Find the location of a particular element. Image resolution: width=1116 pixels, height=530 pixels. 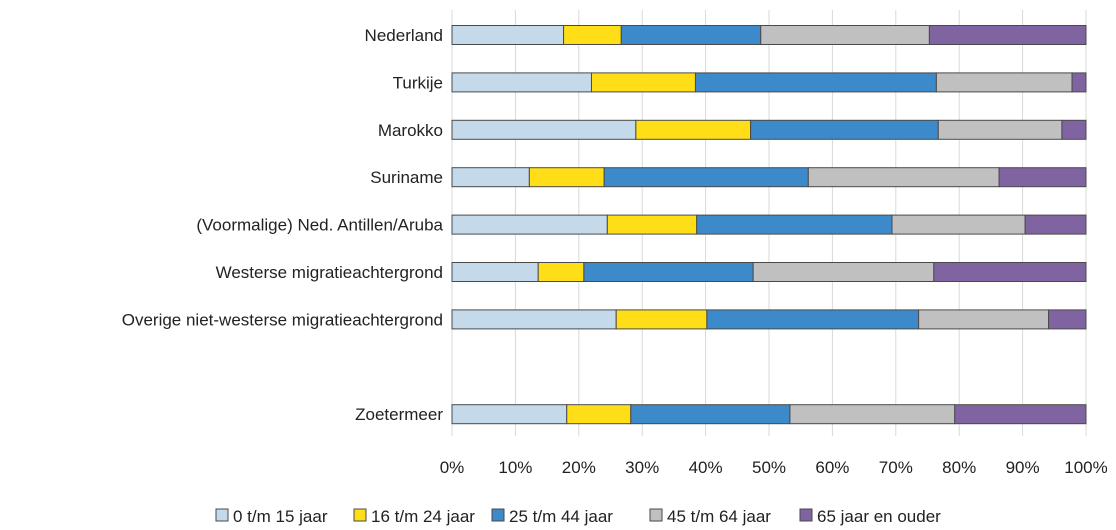

x-tick-label: 60% is located at coordinates (832, 467).